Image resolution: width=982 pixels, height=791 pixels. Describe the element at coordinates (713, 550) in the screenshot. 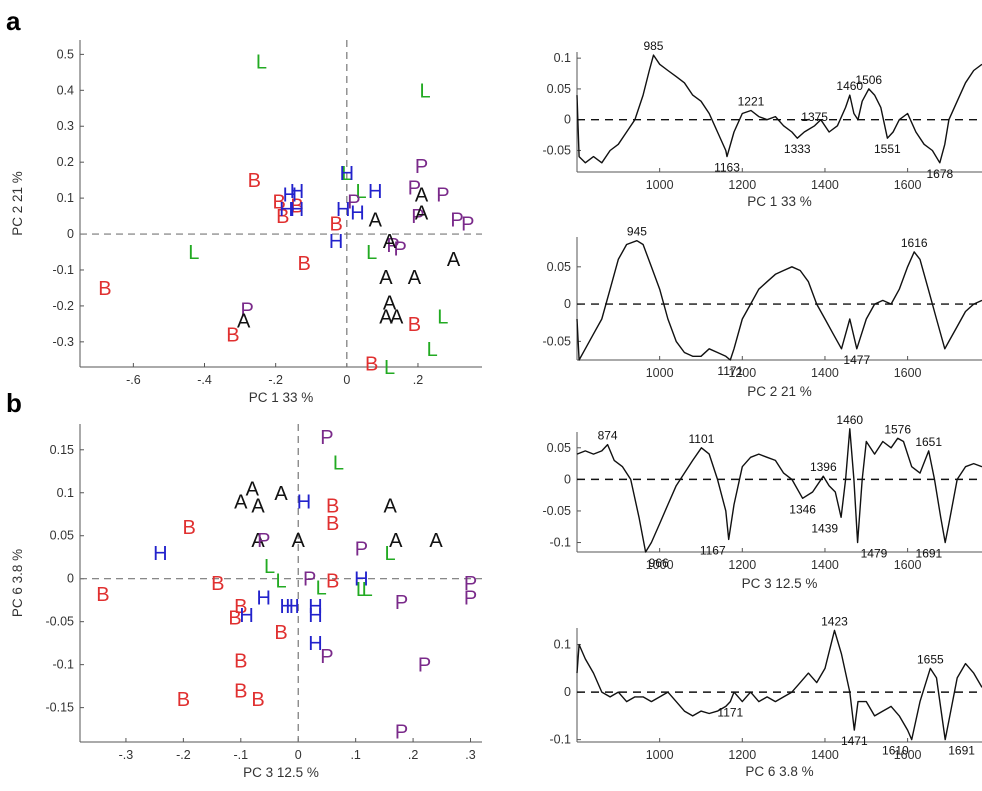

I see `peak-annotation: 1167` at that location.